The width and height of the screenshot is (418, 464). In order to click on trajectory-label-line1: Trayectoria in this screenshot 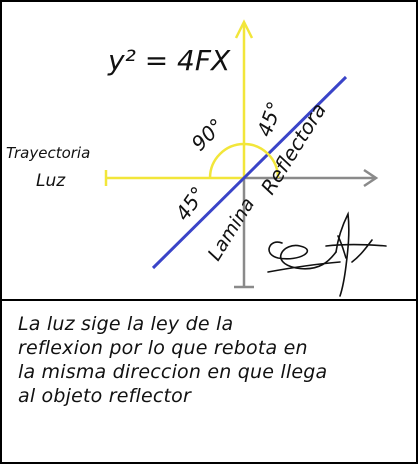, I will do `click(48, 153)`.